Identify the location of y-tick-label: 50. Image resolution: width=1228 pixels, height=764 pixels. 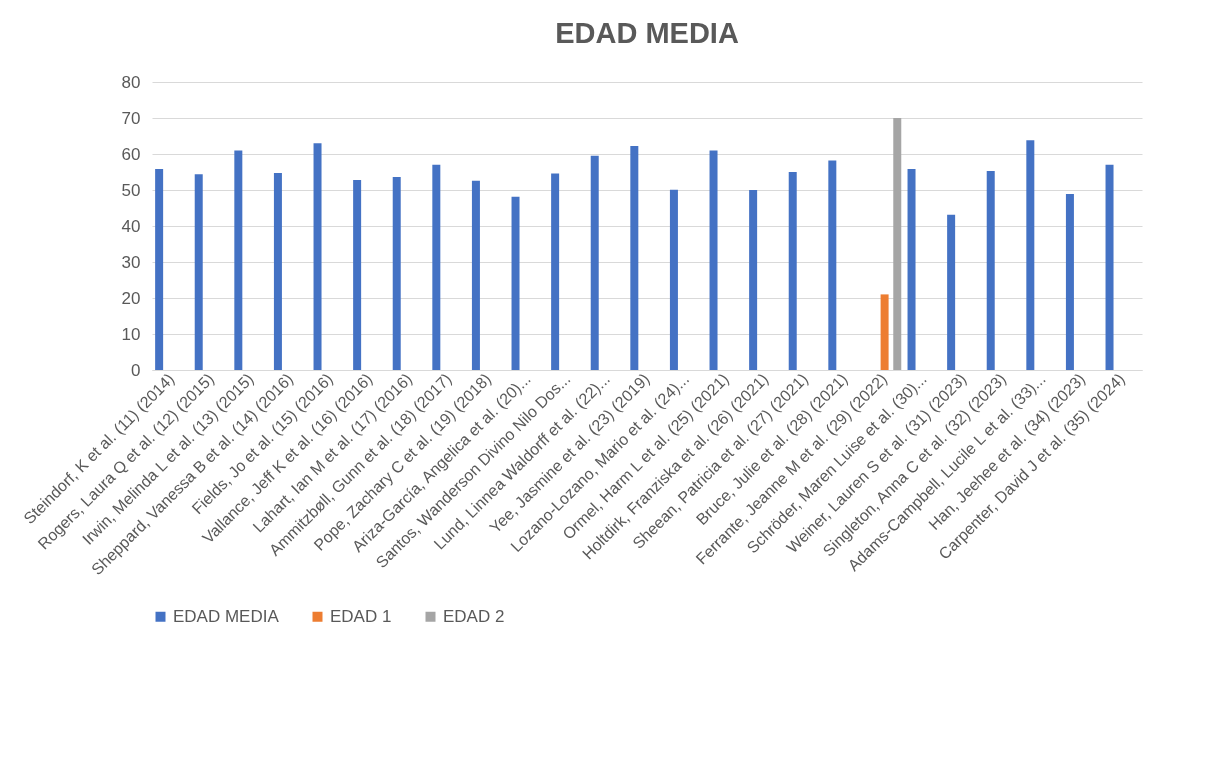
(131, 190).